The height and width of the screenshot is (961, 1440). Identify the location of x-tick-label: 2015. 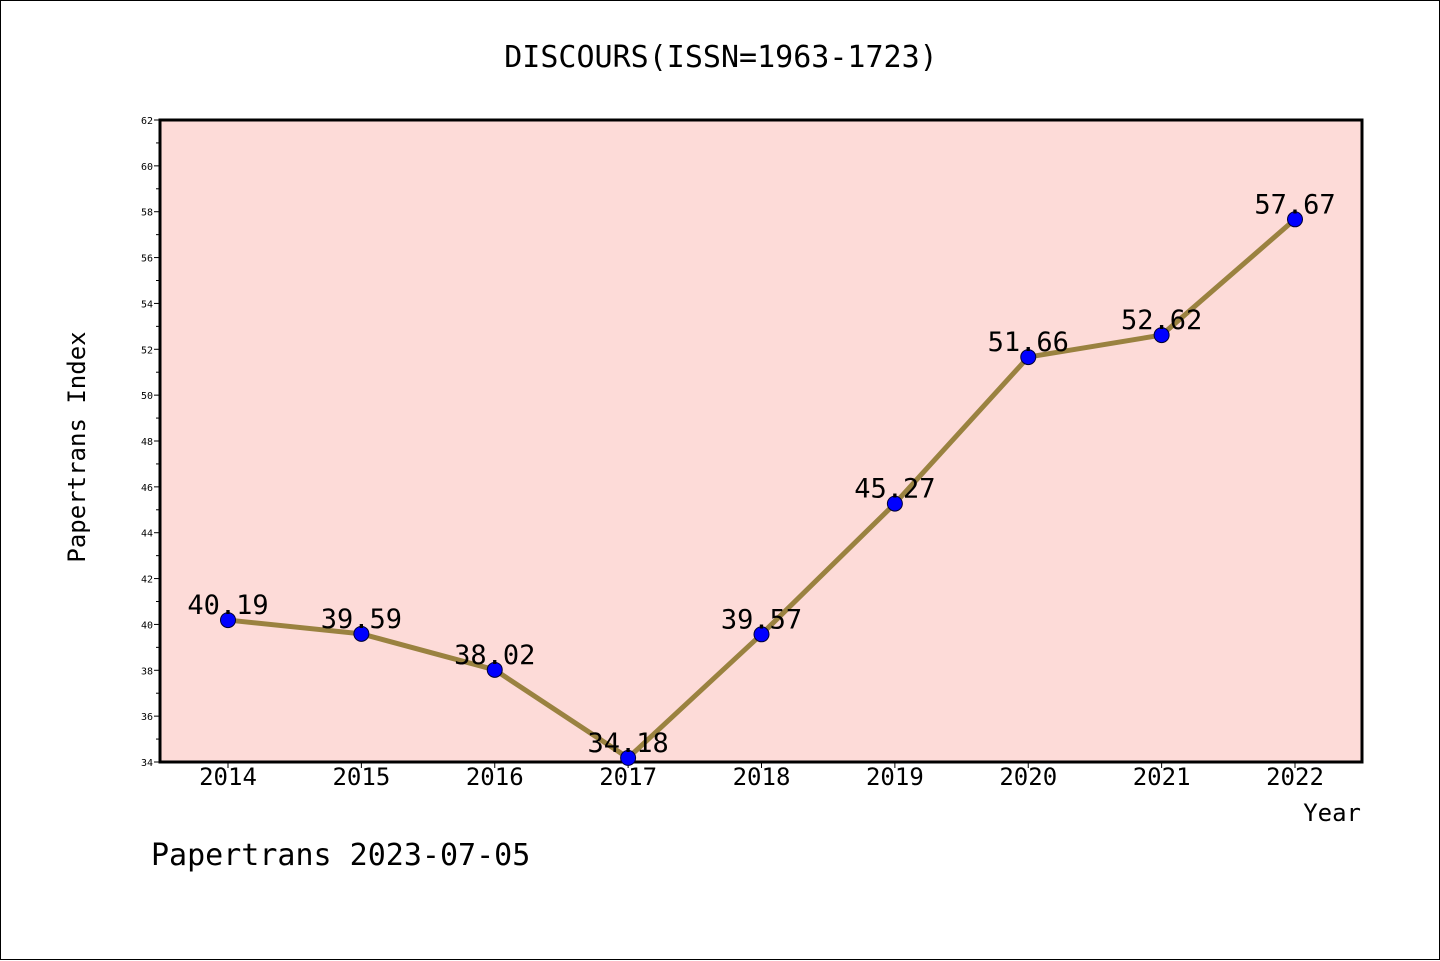
(361, 777).